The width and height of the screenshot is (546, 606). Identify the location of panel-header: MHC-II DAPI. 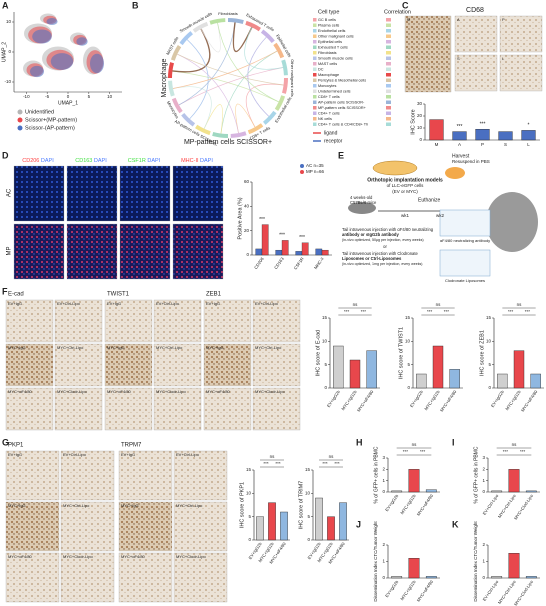
(197, 161).